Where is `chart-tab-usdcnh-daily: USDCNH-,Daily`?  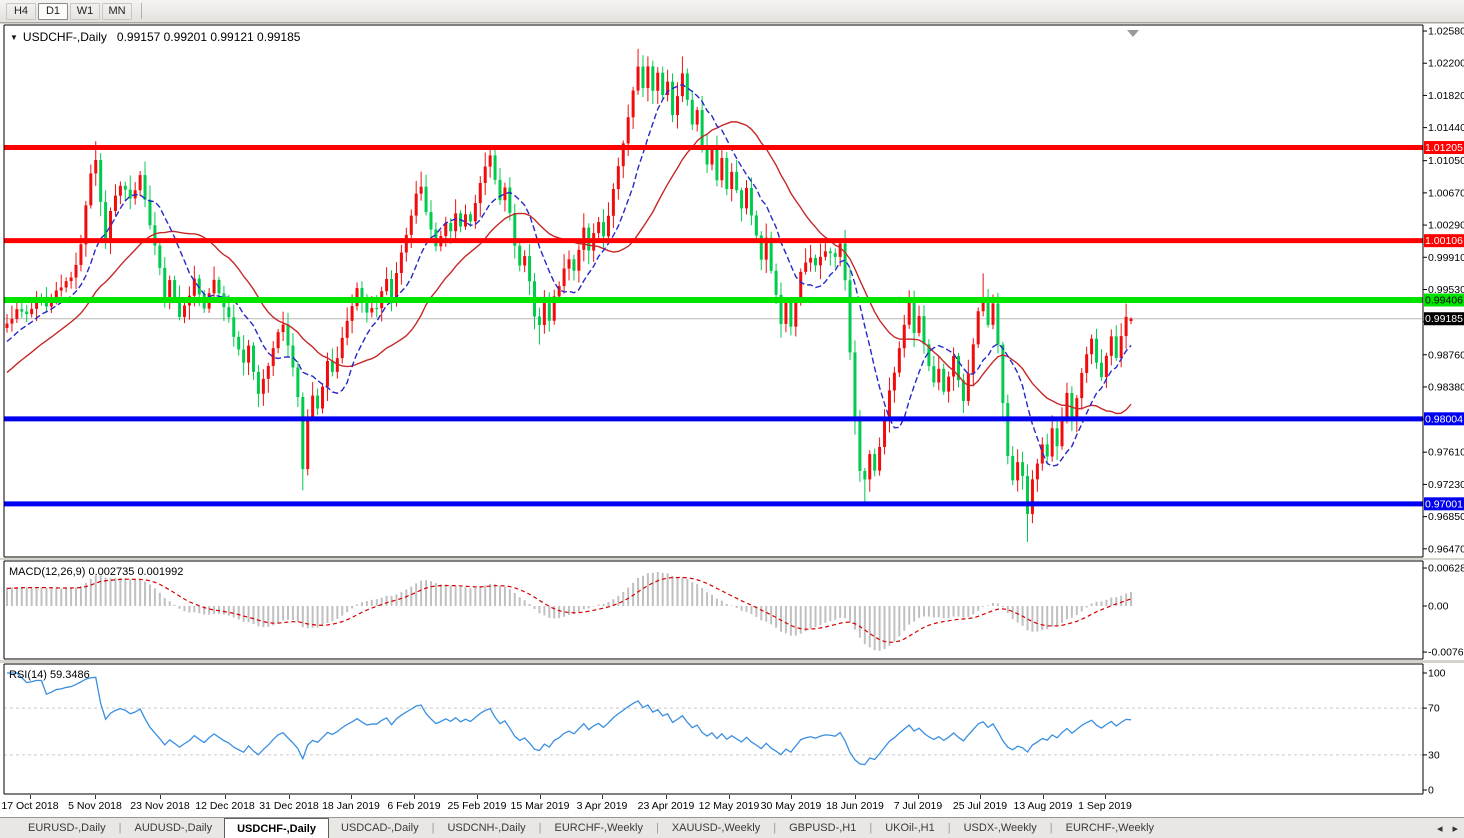 chart-tab-usdcnh-daily: USDCNH-,Daily is located at coordinates (486, 828).